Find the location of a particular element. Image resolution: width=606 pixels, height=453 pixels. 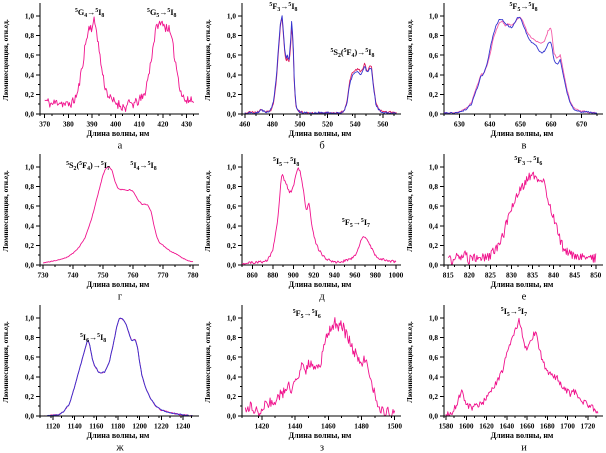

x-tick-label: 630 is located at coordinates (459, 124).